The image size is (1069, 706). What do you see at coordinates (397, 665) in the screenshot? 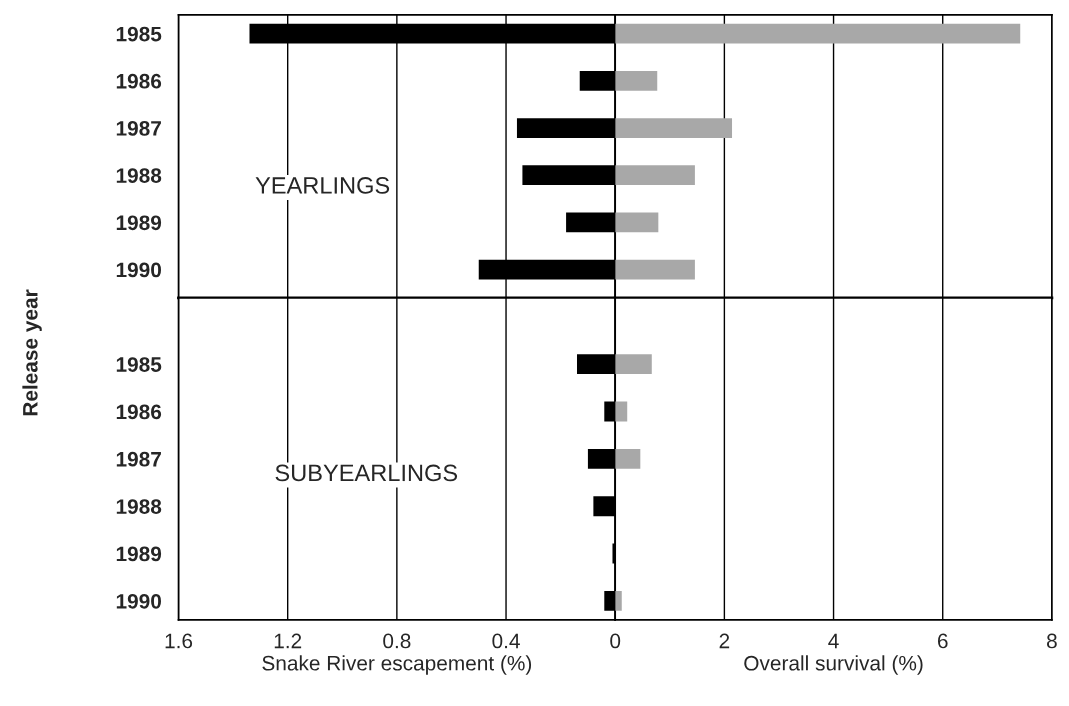
I see `x-axis-title: Snake River escapement (%)` at bounding box center [397, 665].